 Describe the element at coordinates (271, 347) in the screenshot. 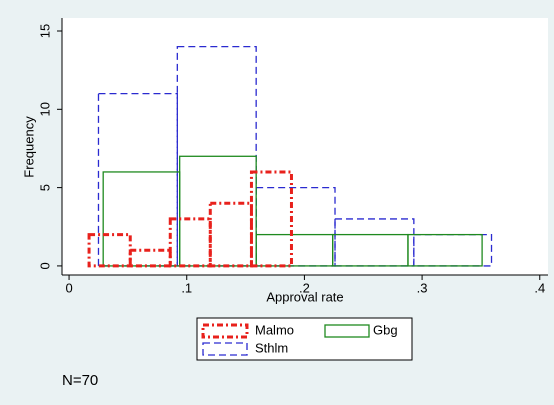

I see `legend-label: Sthlm` at that location.